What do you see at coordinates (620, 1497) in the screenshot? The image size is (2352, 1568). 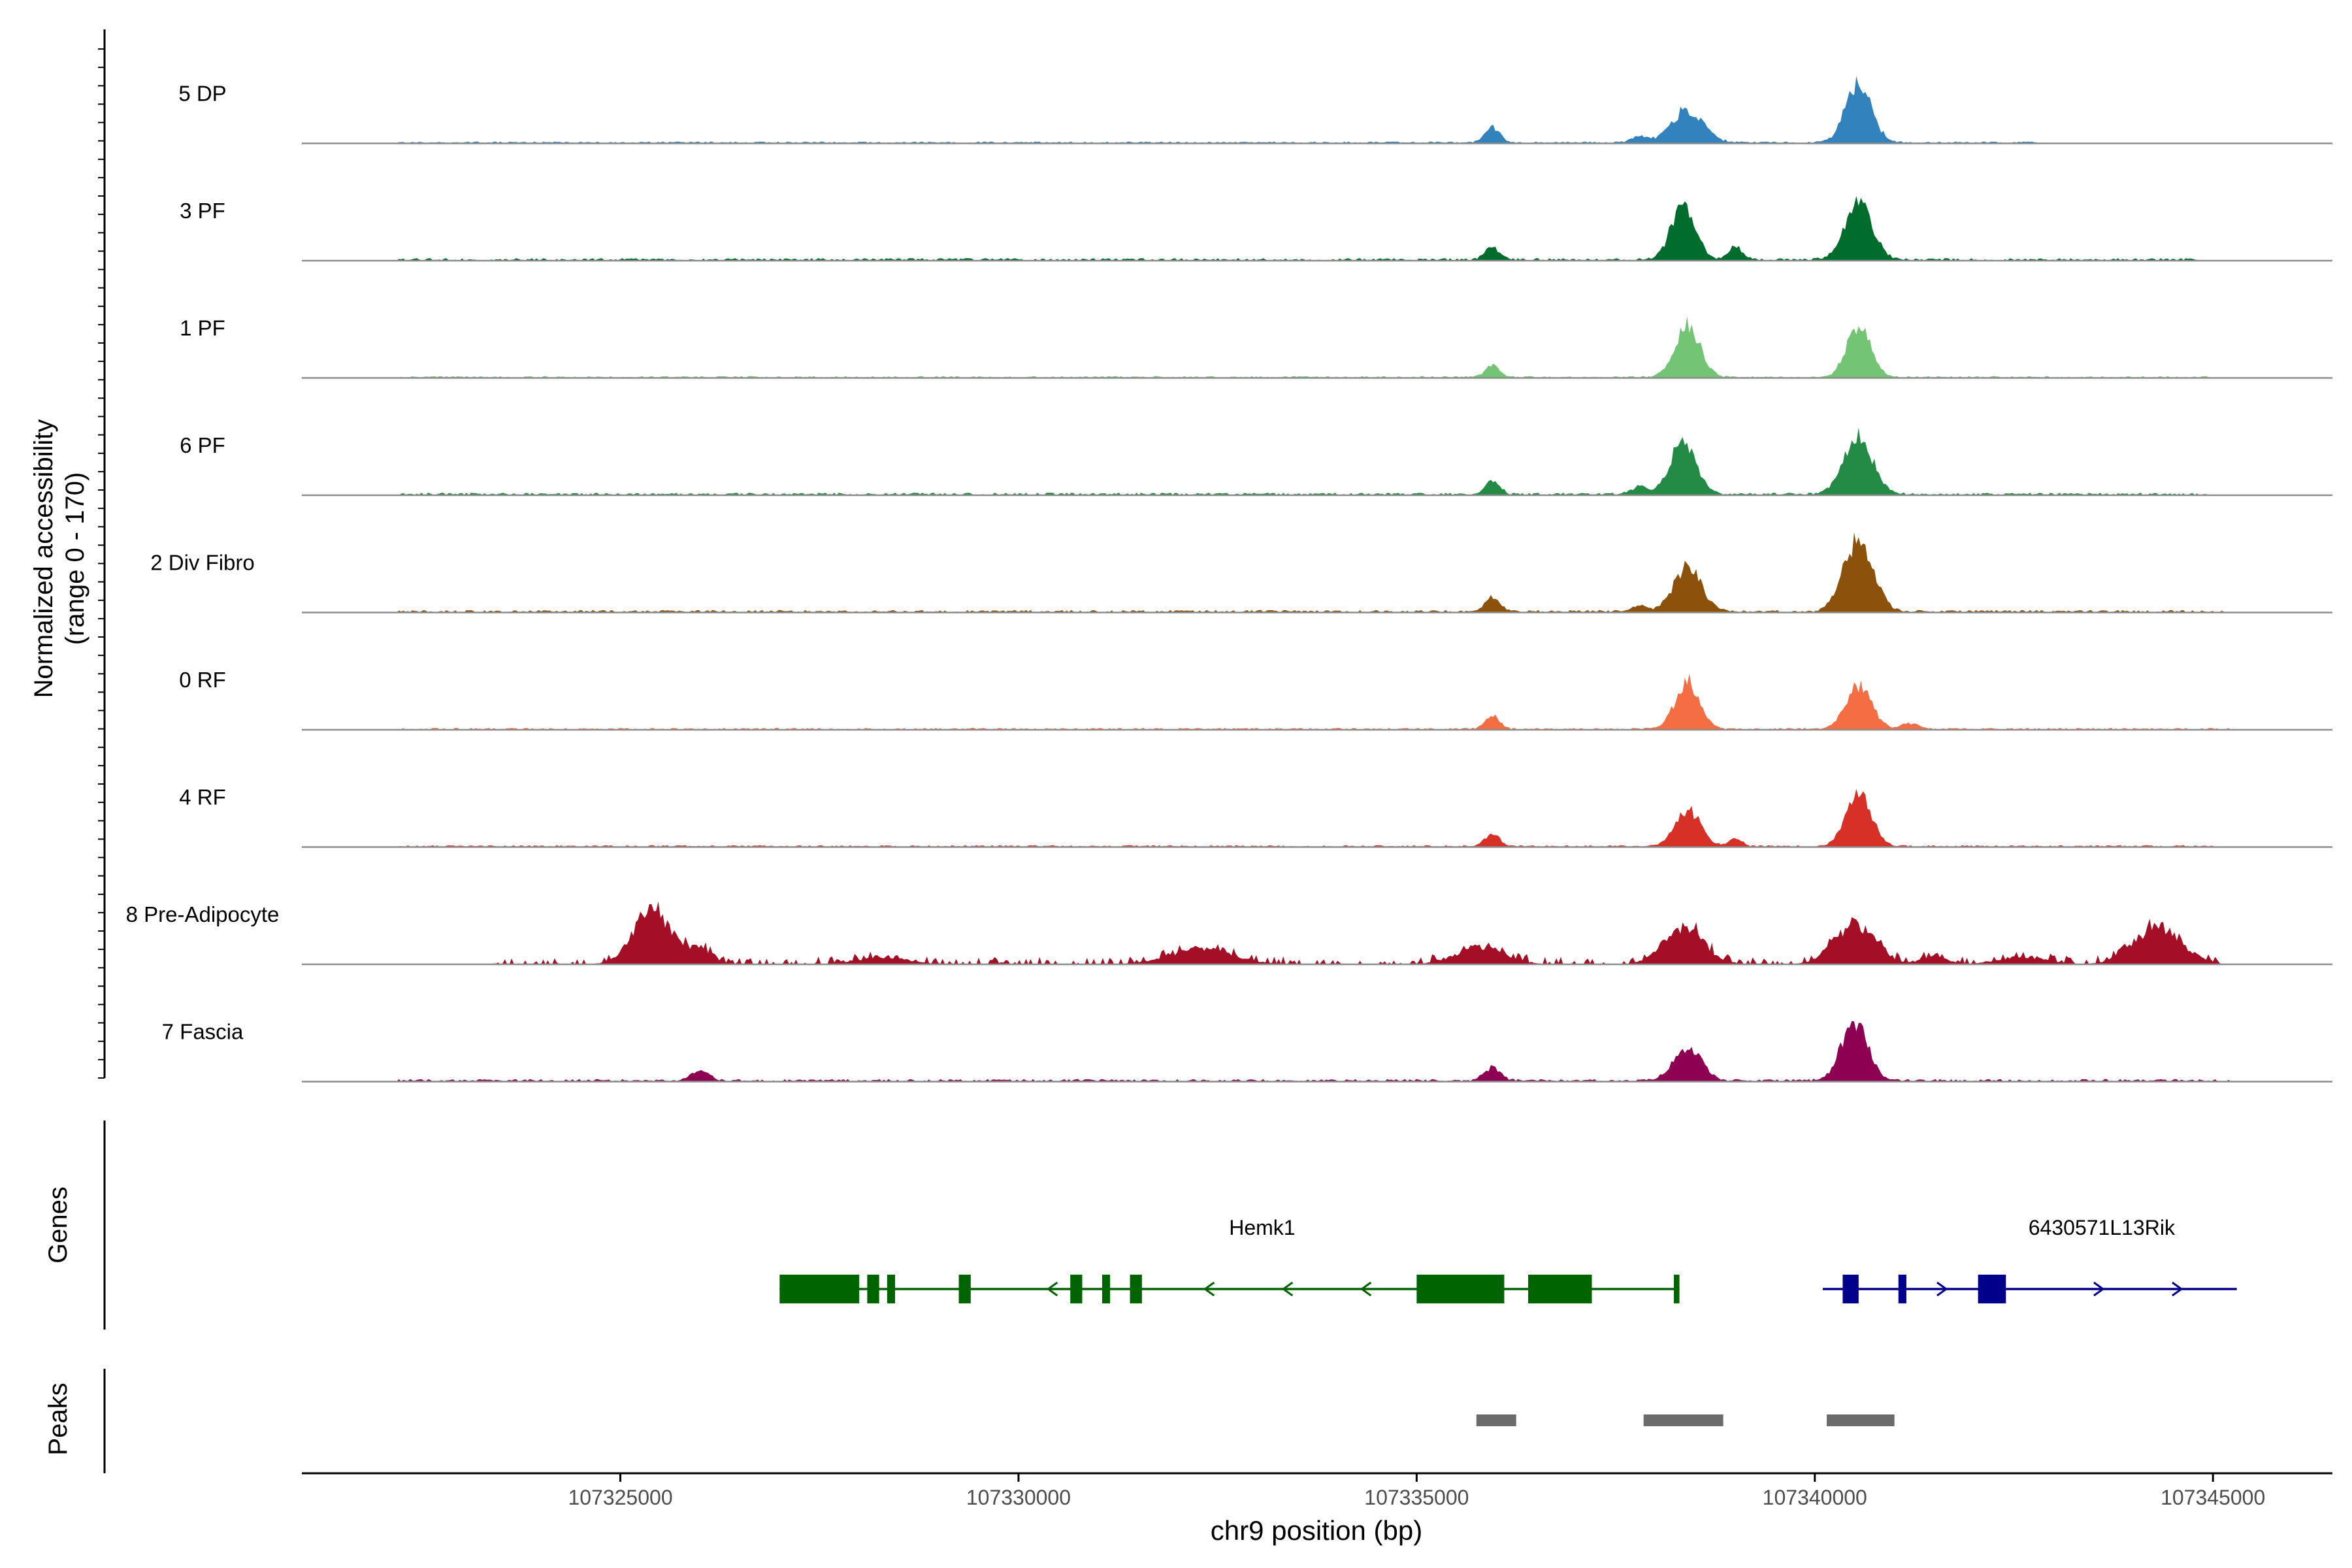 I see `x-tick-label: 107325000` at bounding box center [620, 1497].